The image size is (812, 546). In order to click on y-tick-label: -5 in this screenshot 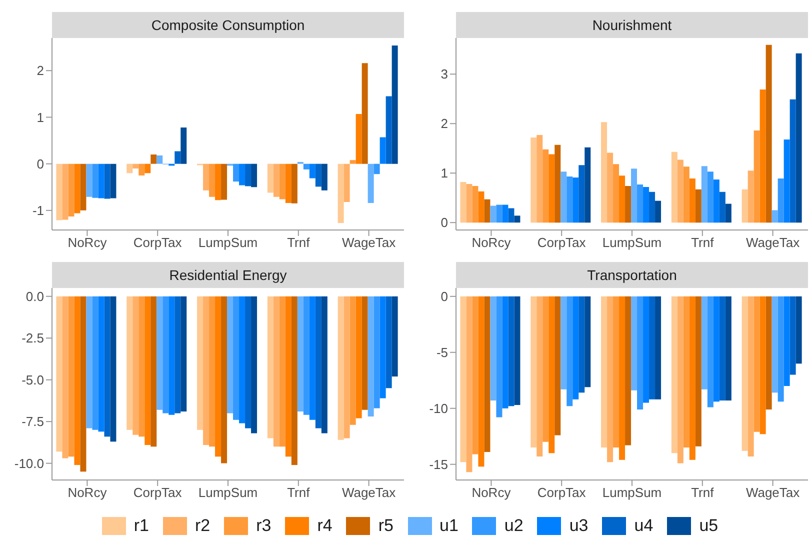, I will do `click(442, 352)`.